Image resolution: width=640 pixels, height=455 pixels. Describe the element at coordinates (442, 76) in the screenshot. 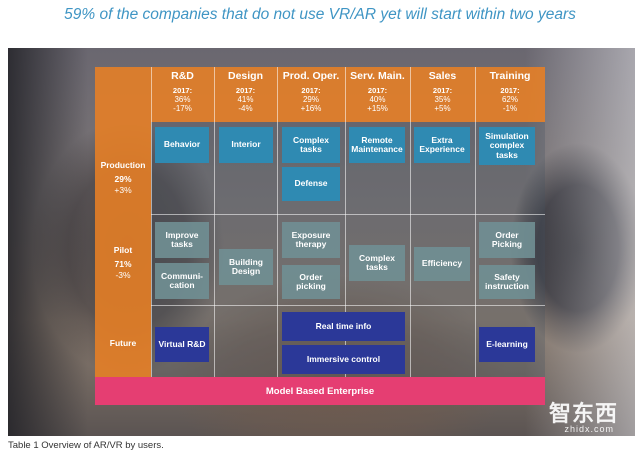

I see `column-name: Sales` at that location.